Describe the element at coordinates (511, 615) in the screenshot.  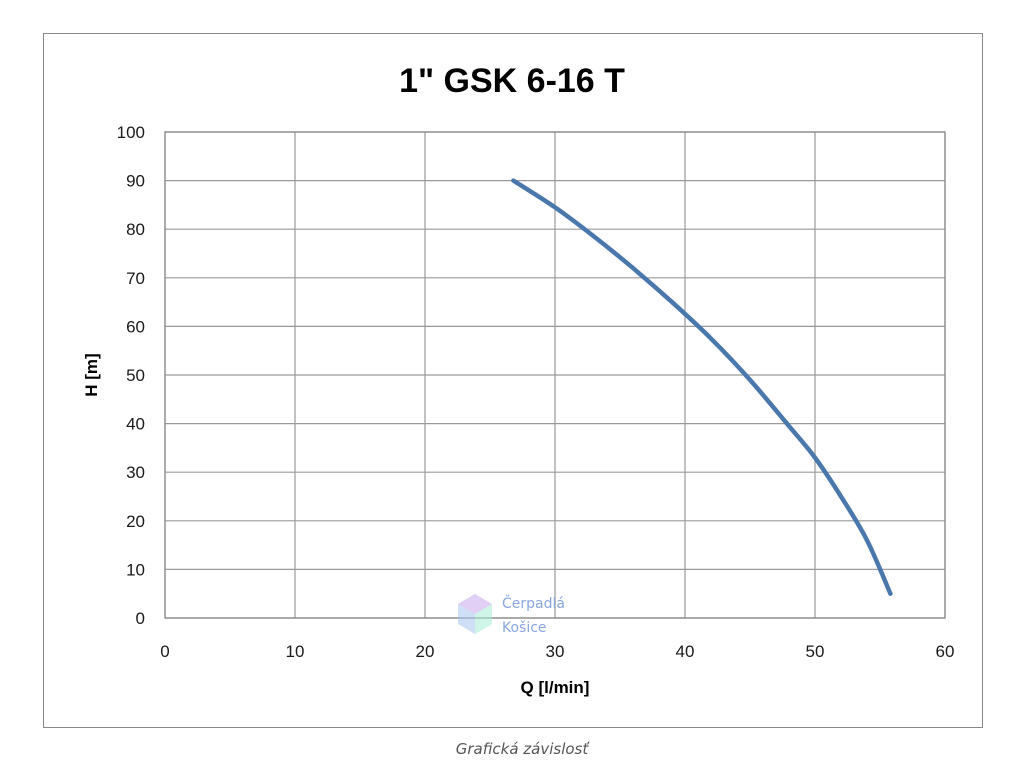
I see `watermark: Čerpadlá Košice` at that location.